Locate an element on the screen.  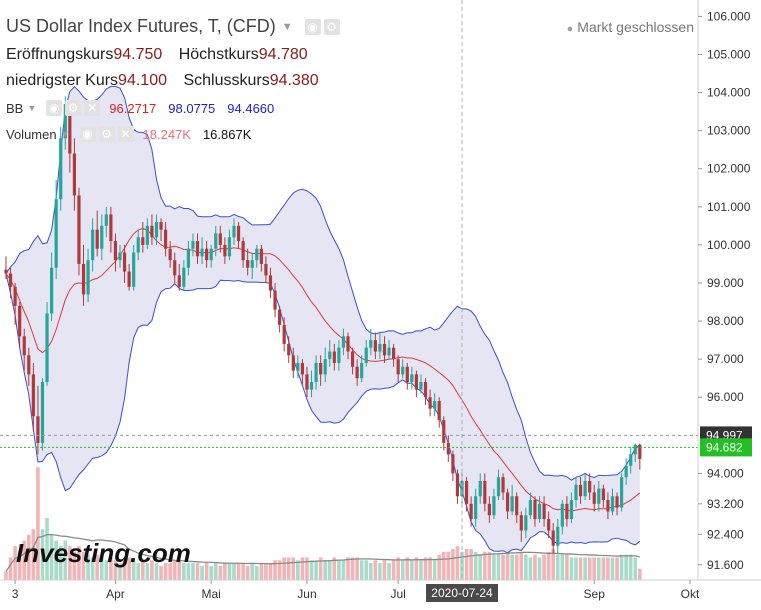
volume-label: Volumen is located at coordinates (31, 134).